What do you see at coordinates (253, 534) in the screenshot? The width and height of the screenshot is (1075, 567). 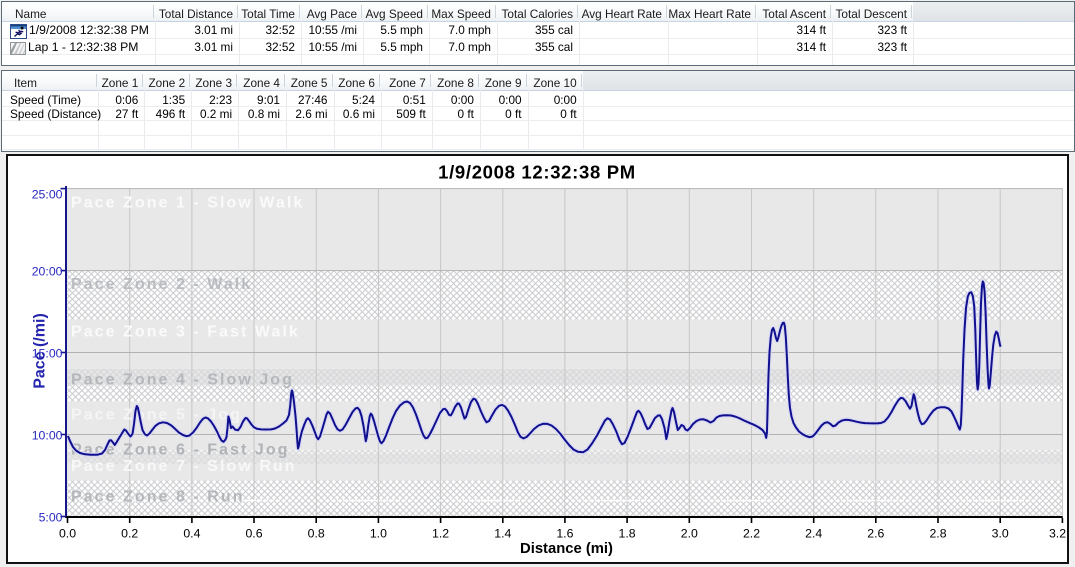 I see `svg-text: 0.6` at bounding box center [253, 534].